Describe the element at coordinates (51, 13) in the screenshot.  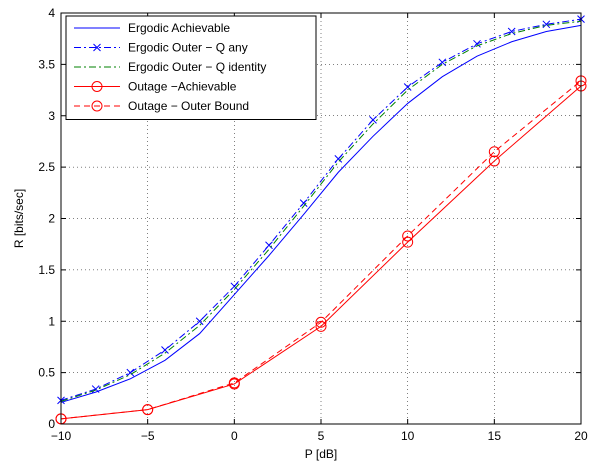
I see `y-tick-label: 4` at that location.